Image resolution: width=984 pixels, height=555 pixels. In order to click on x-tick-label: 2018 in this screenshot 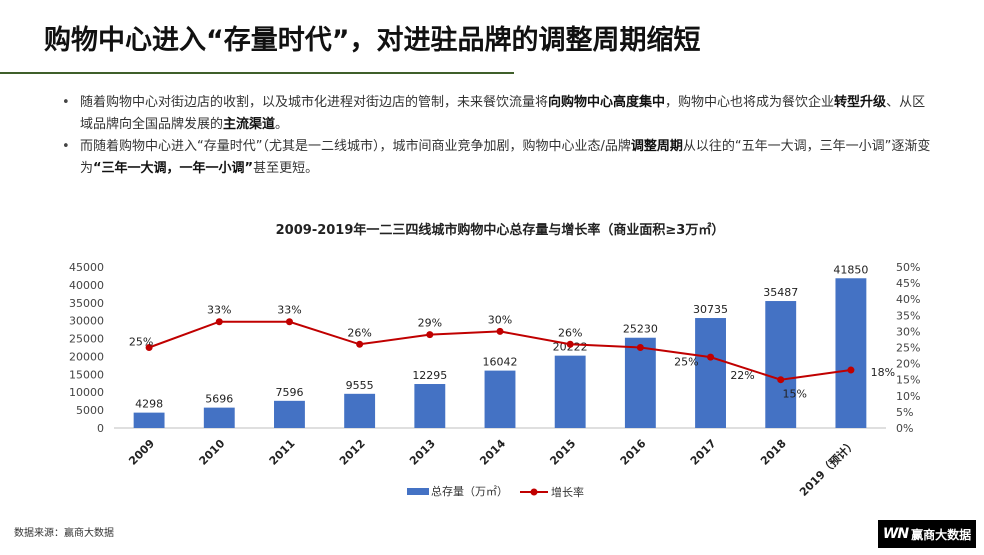, I will do `click(773, 452)`.